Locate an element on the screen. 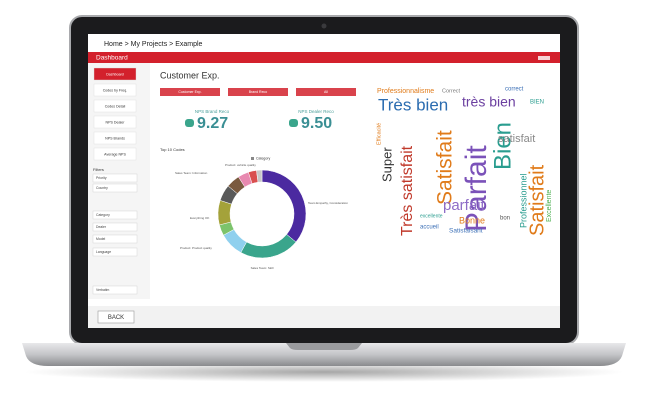 The height and width of the screenshot is (406, 648). donut-chart is located at coordinates (262, 214).